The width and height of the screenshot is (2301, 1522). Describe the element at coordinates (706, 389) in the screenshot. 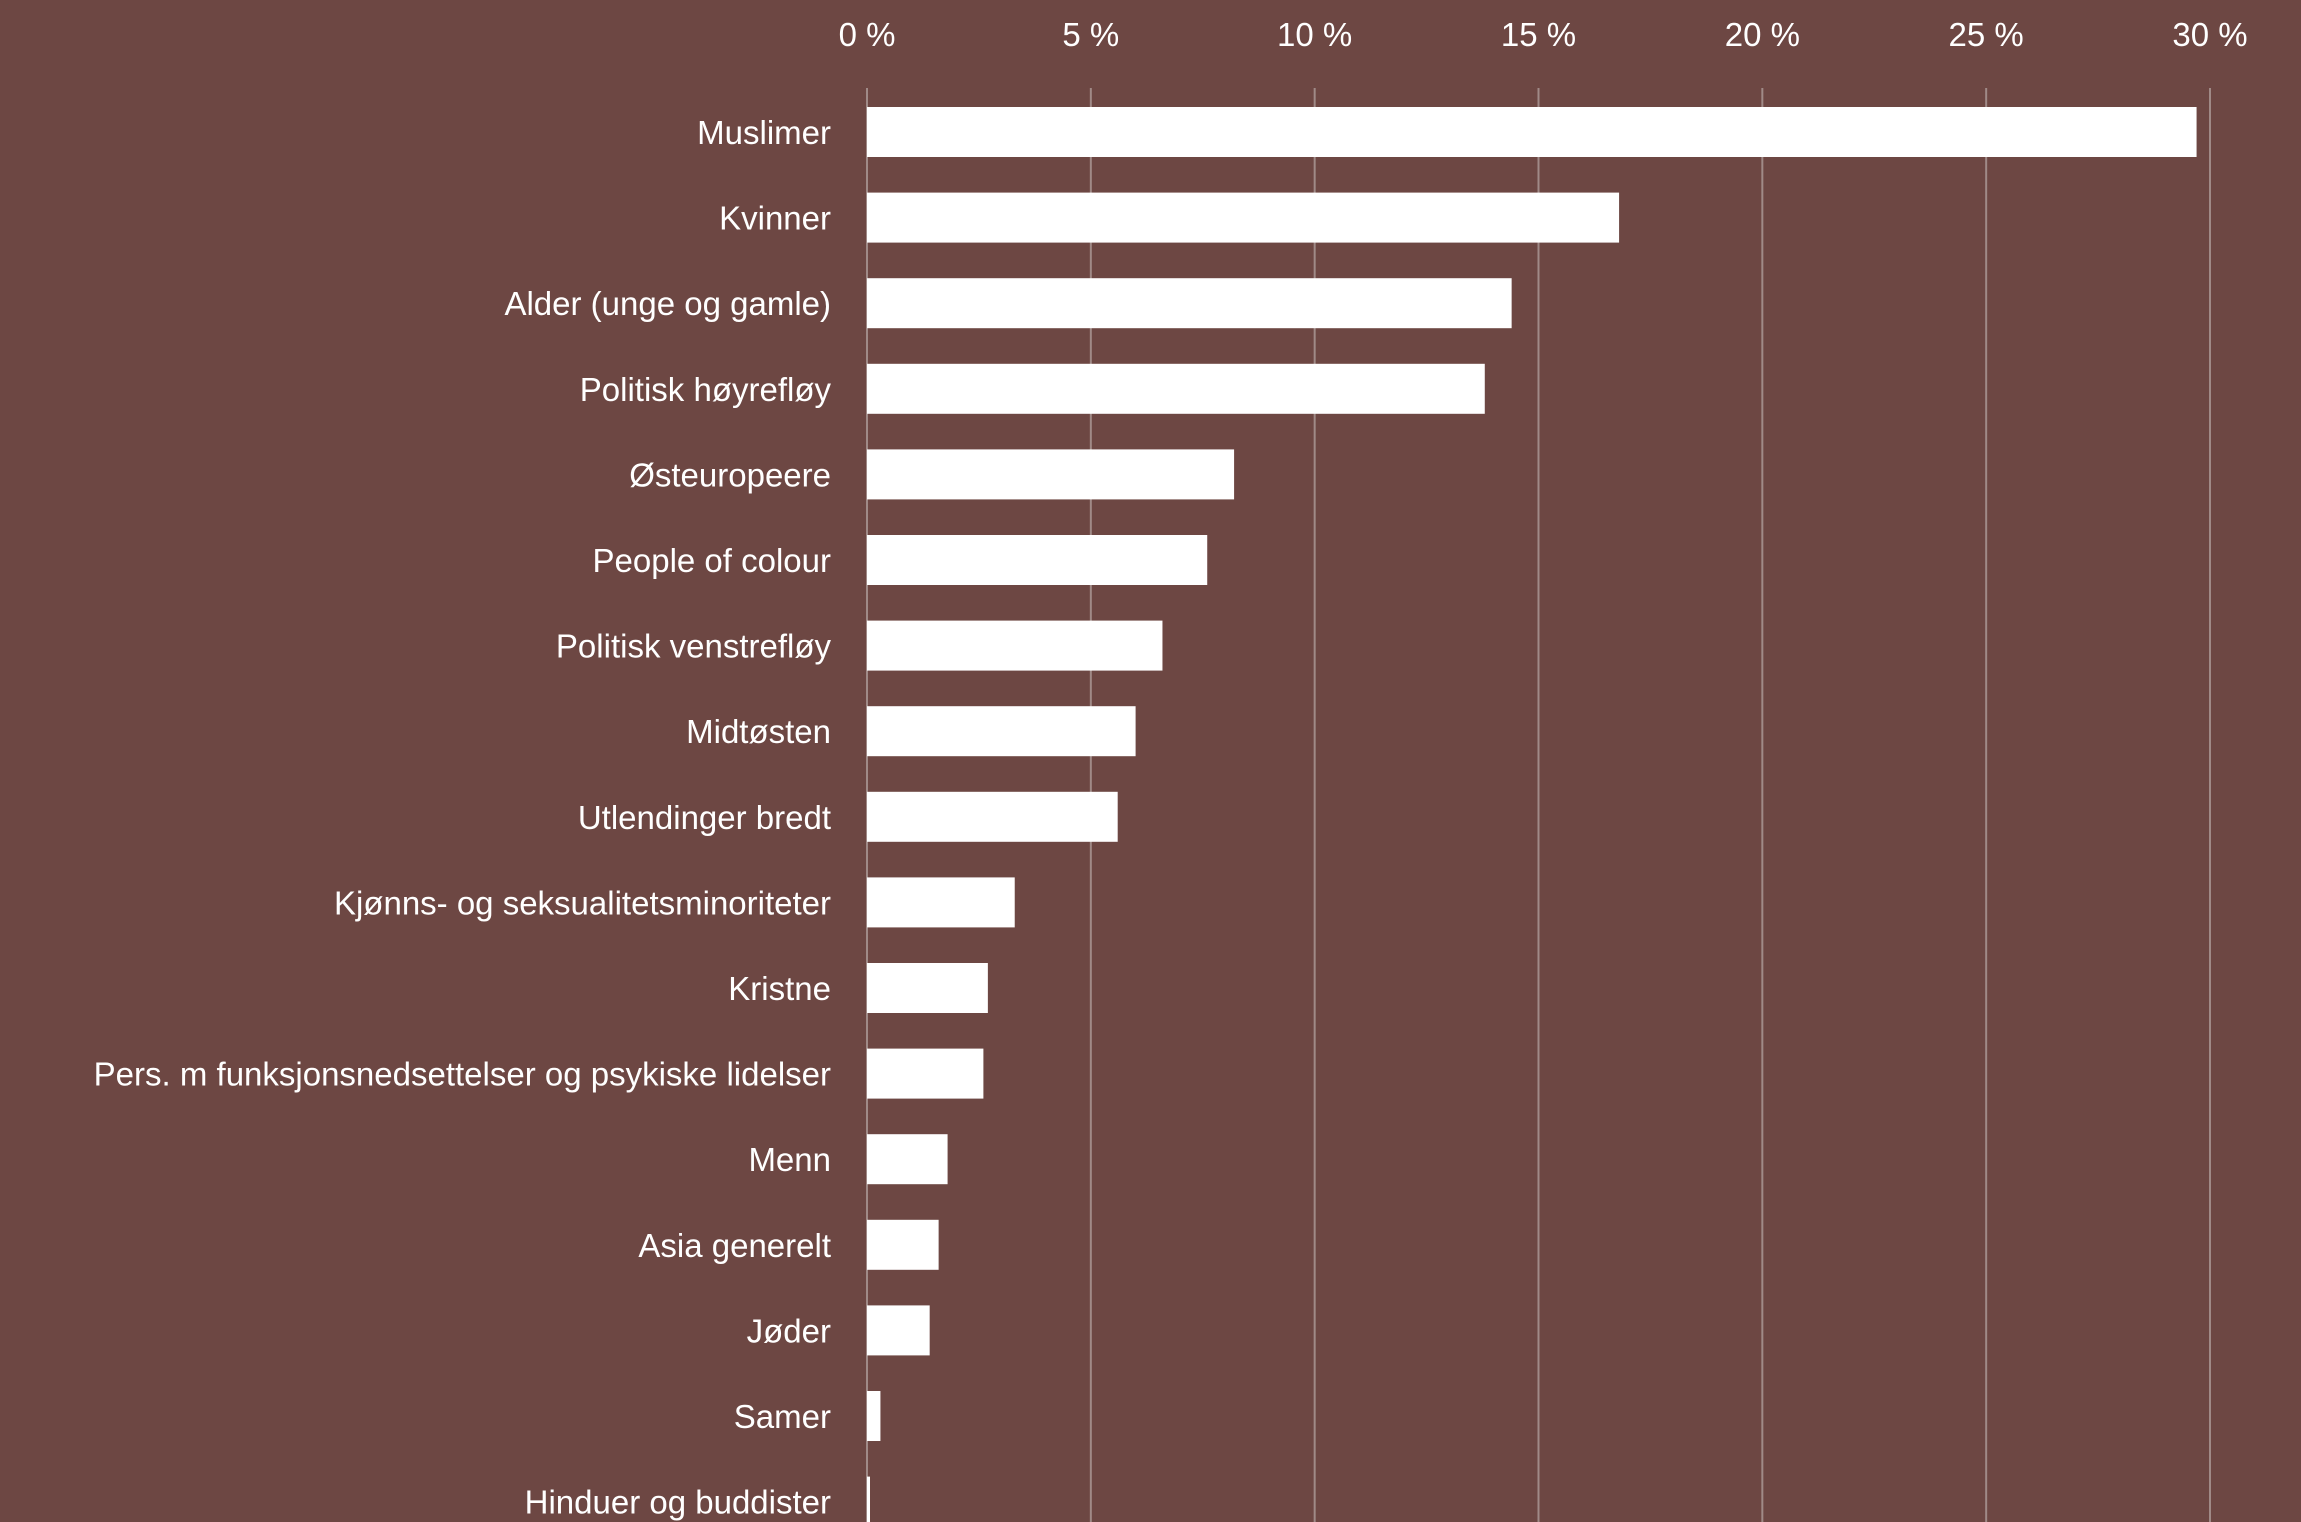

I see `category-label: Politisk høyrefløy` at that location.